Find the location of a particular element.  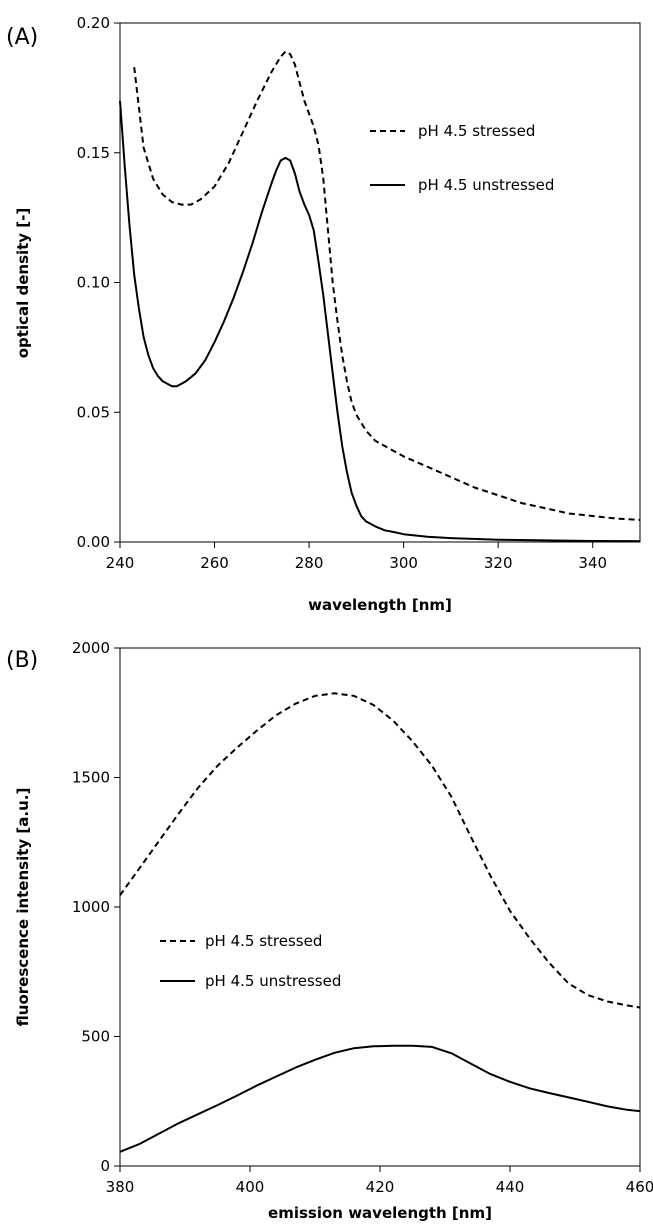

panel-label-a: (A) is located at coordinates (22, 37).